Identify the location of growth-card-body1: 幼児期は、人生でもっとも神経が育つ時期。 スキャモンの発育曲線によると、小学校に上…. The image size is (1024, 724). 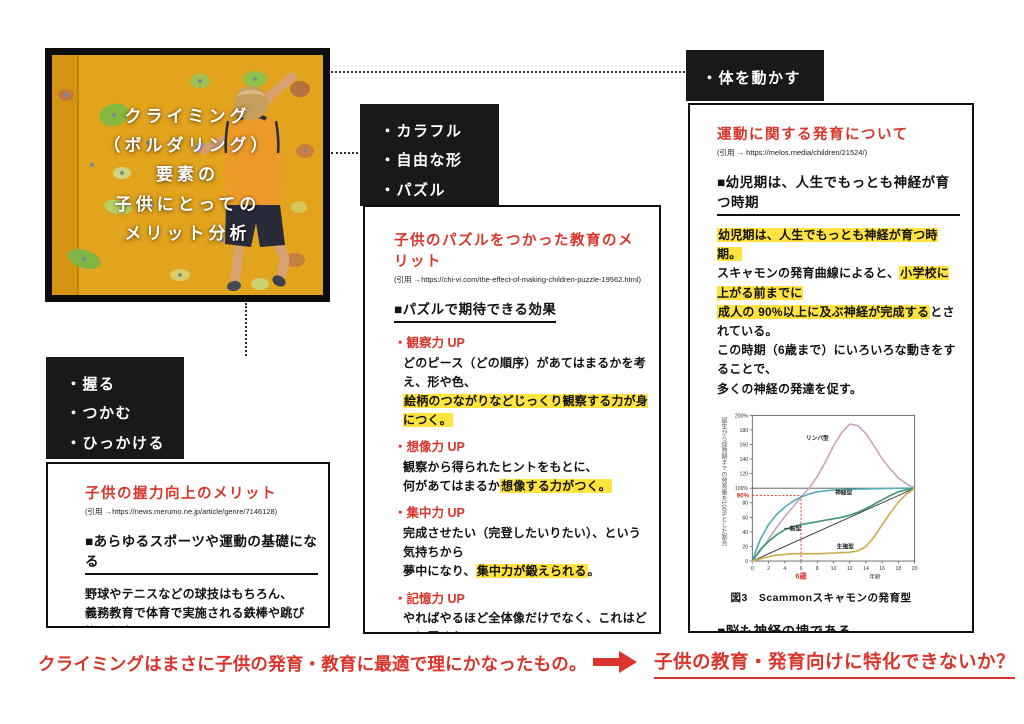
(836, 312).